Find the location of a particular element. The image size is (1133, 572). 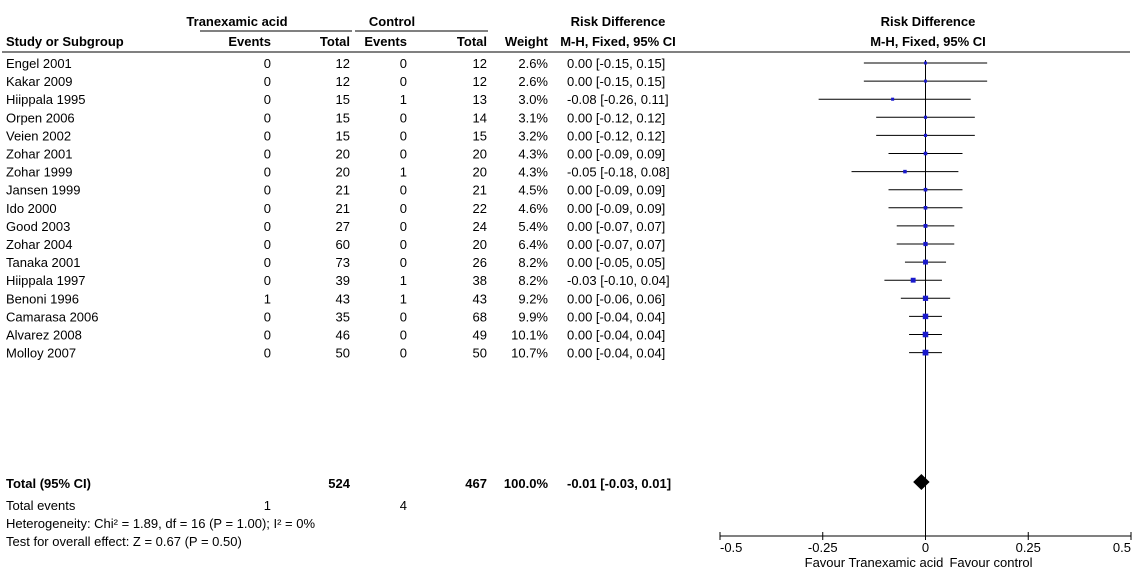

study-name: Camarasa 2006 is located at coordinates (52, 316).